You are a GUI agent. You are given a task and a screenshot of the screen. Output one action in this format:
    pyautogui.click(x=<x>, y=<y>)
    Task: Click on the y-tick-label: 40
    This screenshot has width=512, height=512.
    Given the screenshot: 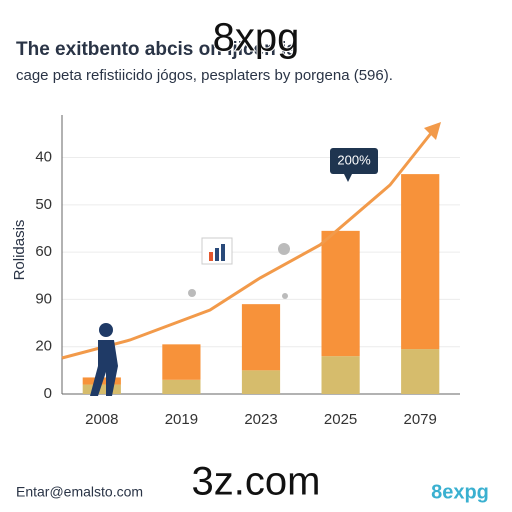 What is the action you would take?
    pyautogui.click(x=43, y=157)
    